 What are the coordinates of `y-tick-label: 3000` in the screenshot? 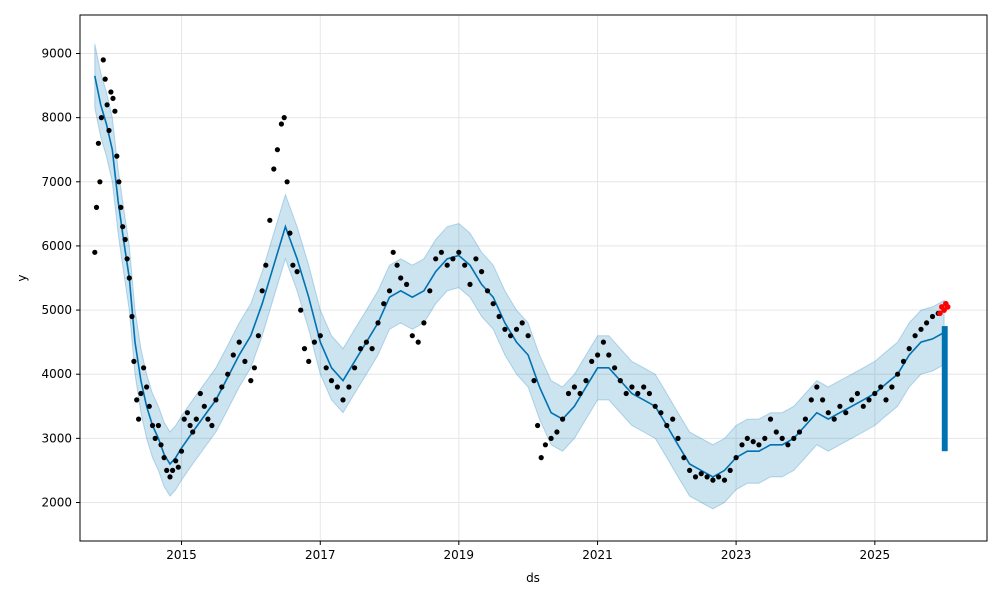 It's located at (56, 438).